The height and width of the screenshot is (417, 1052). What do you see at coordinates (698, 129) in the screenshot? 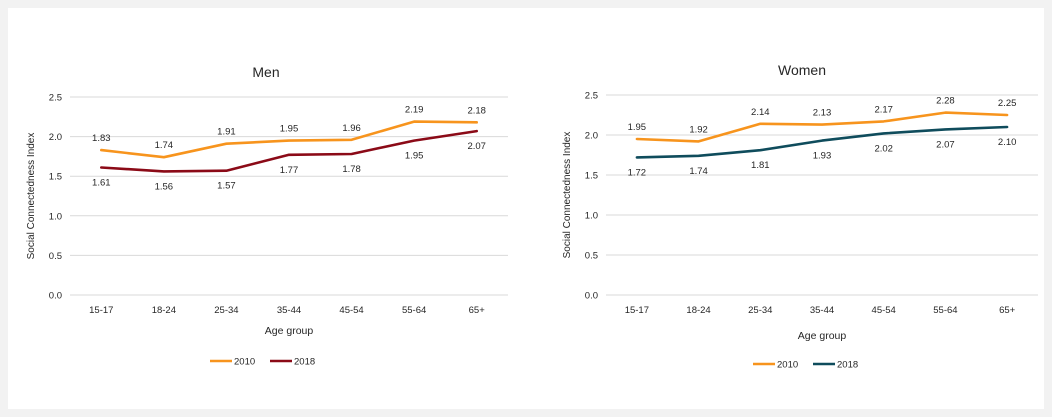
I see `data-label: 1.92` at bounding box center [698, 129].